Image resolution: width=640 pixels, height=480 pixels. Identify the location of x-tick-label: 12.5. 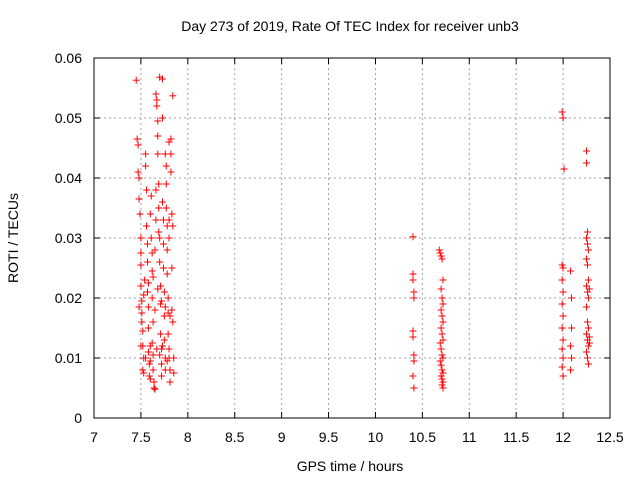
(609, 437).